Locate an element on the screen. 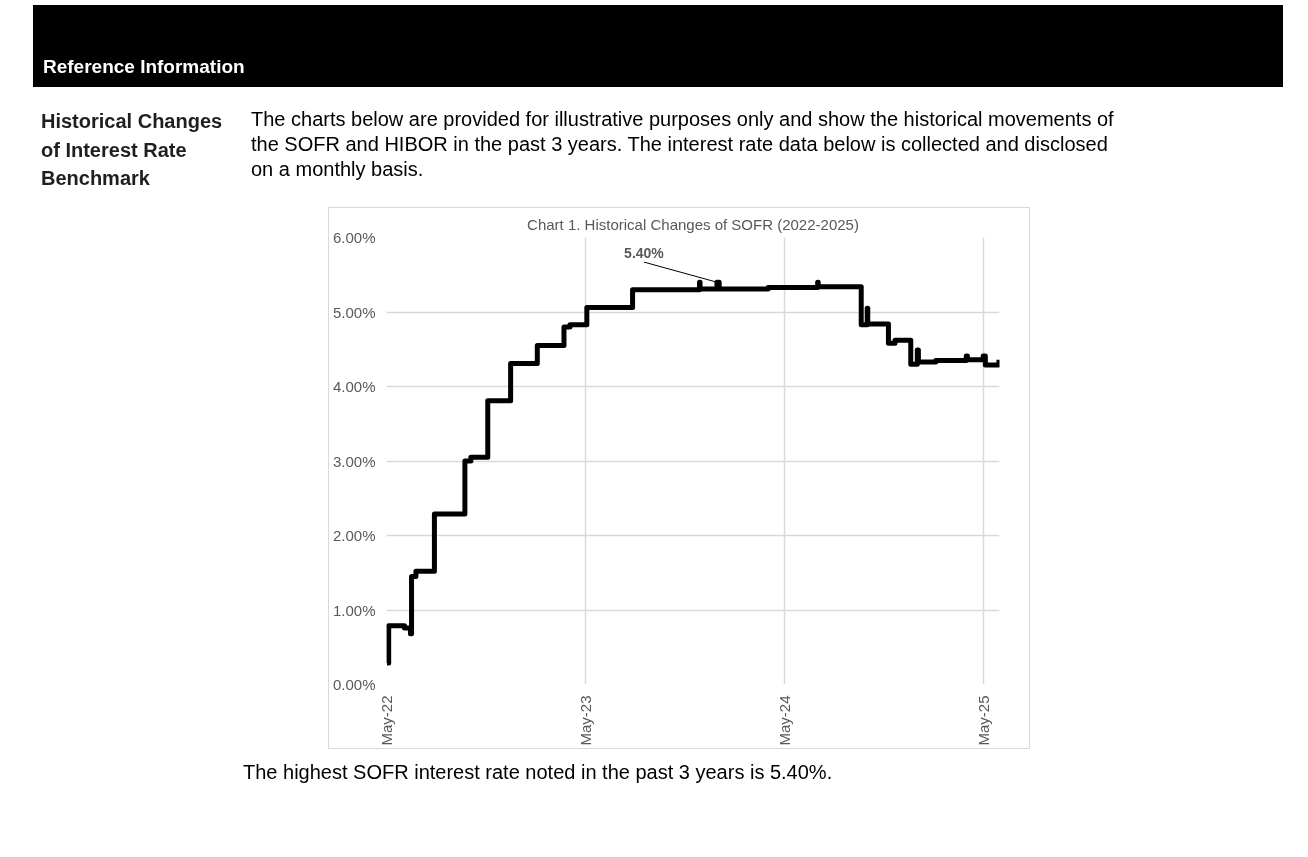 This screenshot has width=1308, height=857. annotation: 5.40% is located at coordinates (644, 253).